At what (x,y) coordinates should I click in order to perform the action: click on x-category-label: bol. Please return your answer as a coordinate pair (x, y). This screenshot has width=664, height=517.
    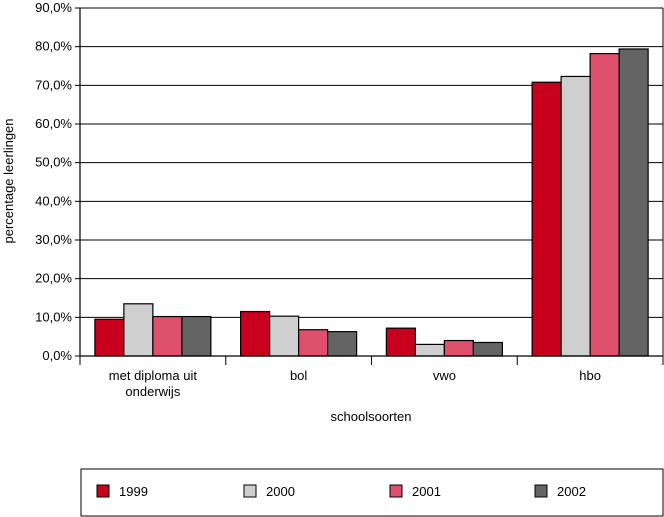
    Looking at the image, I should click on (298, 375).